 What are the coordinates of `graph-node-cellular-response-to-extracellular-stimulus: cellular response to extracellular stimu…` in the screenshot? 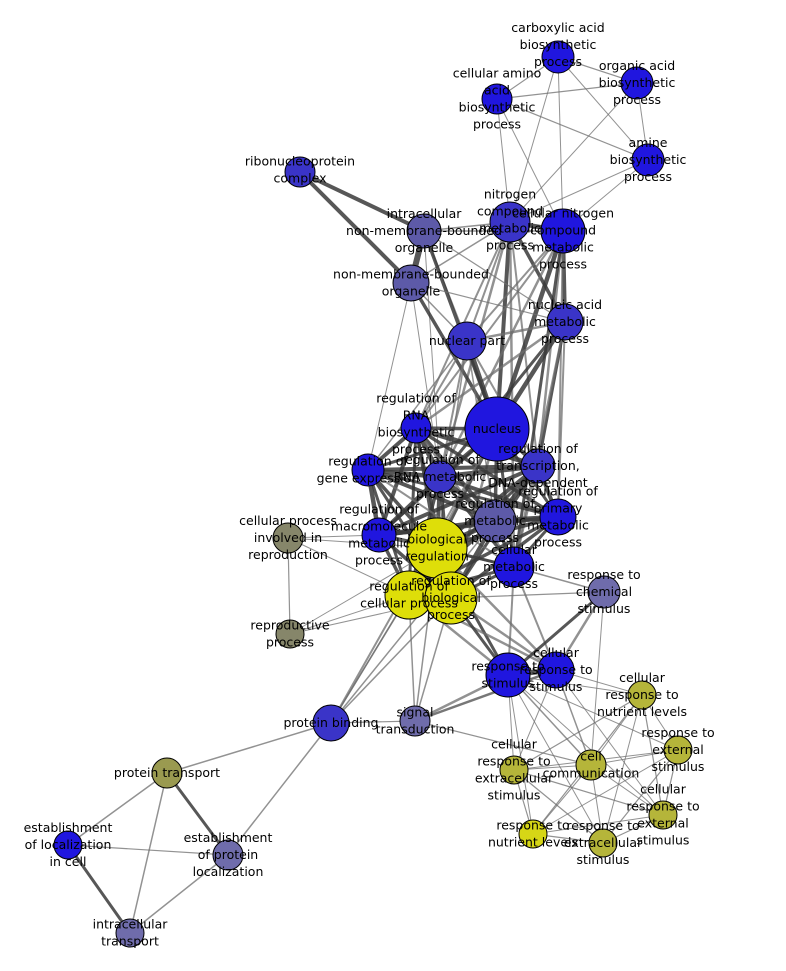 It's located at (514, 770).